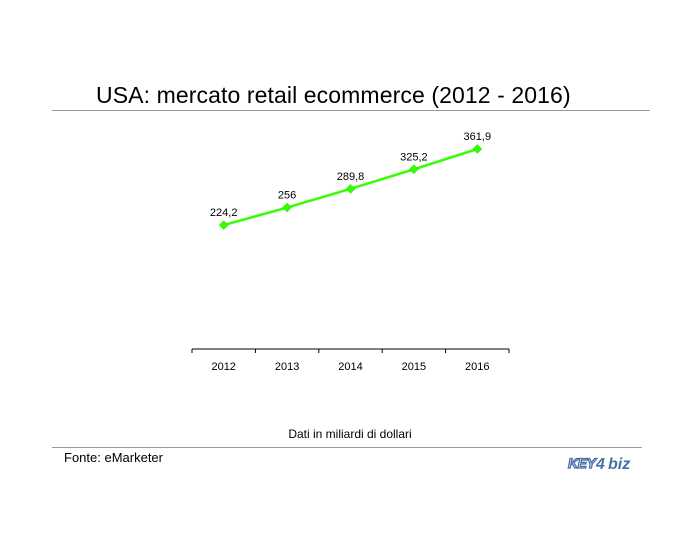 This screenshot has height=550, width=700. I want to click on x-tick-label: 2013, so click(287, 367).